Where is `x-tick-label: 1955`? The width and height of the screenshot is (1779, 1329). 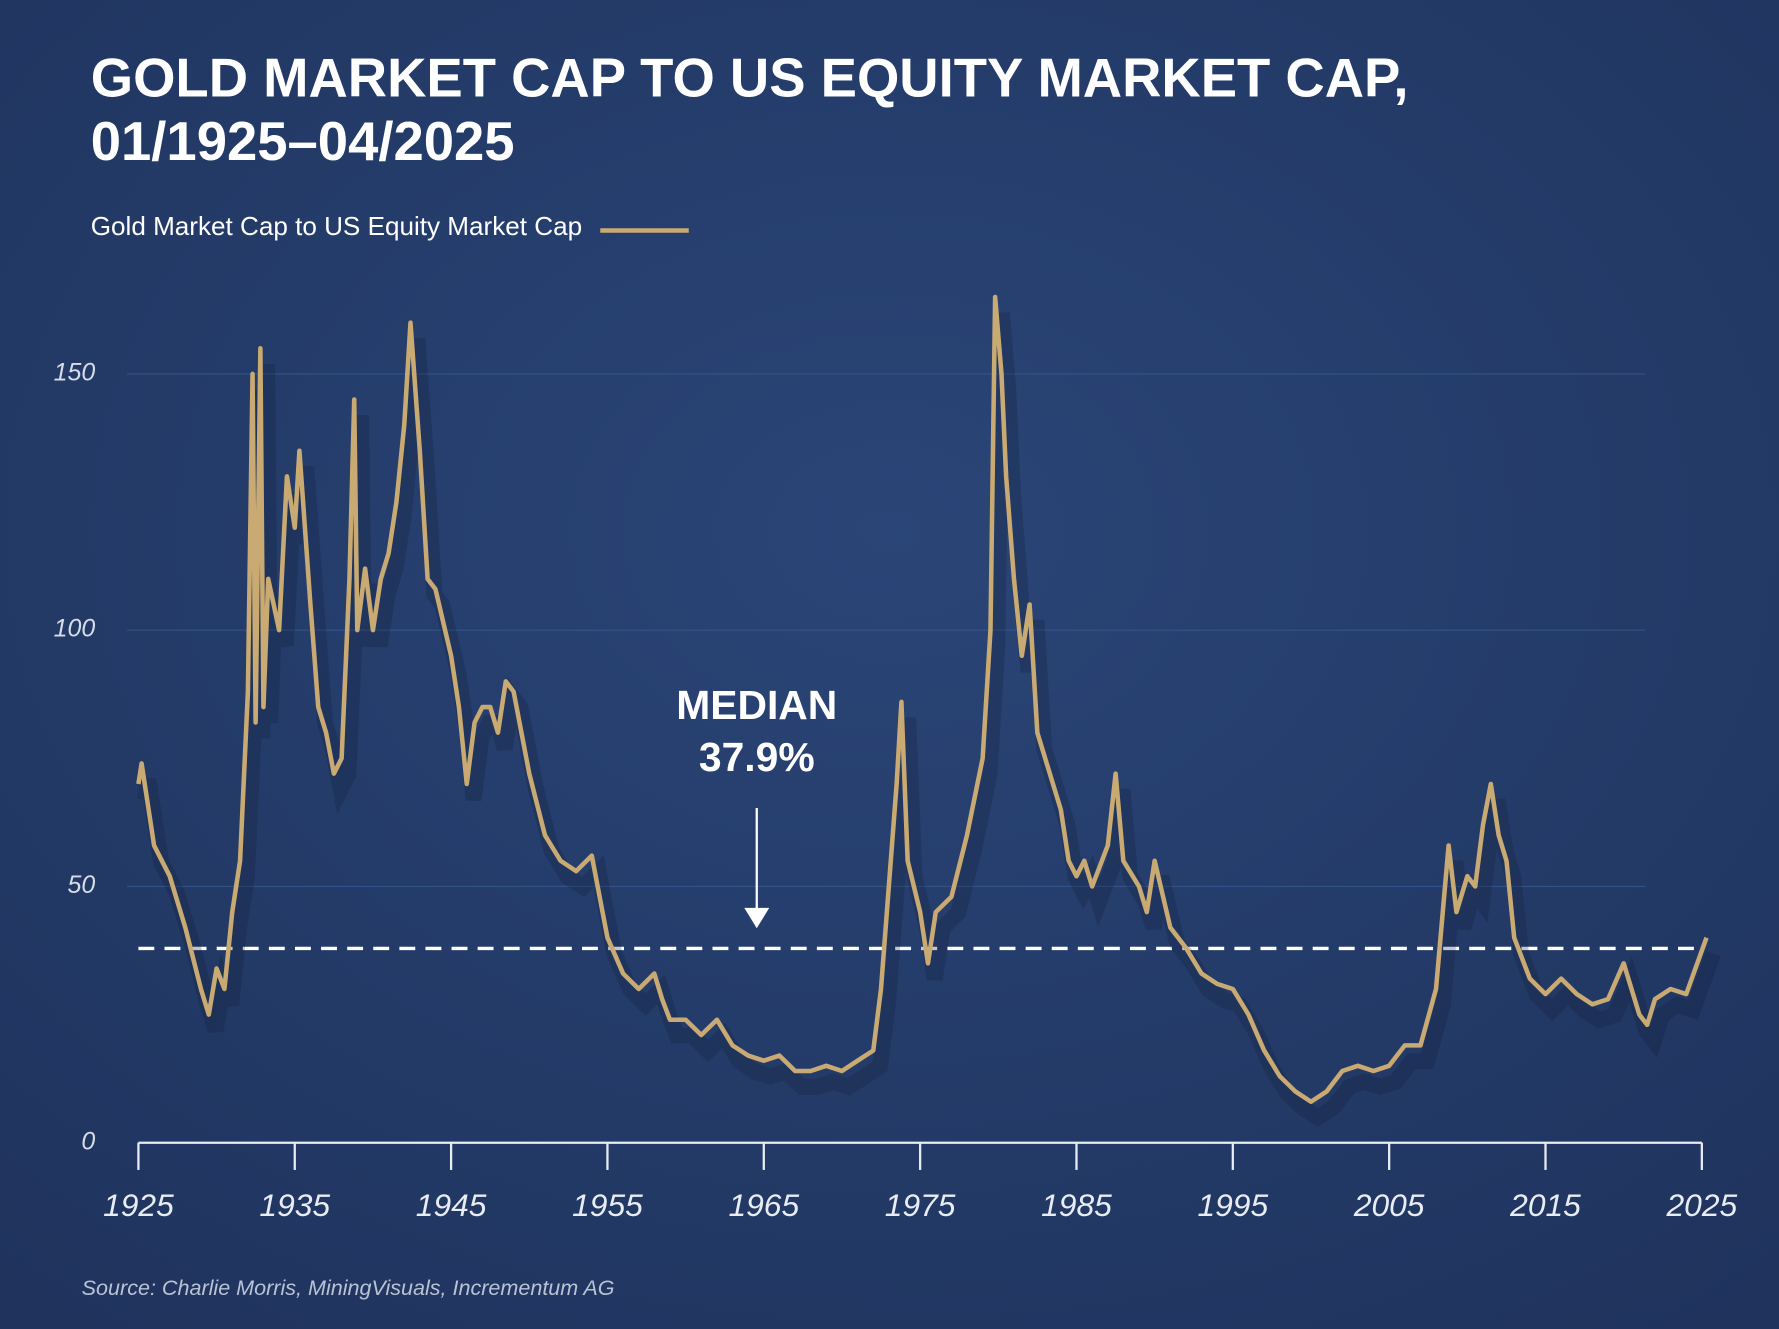 x-tick-label: 1955 is located at coordinates (607, 1205).